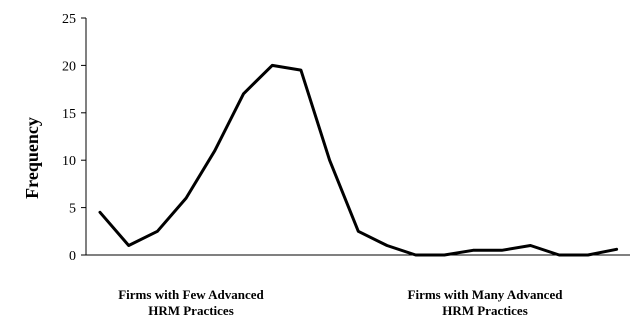 Image resolution: width=631 pixels, height=323 pixels. Describe the element at coordinates (32, 158) in the screenshot. I see `y-axis-label: Frequency` at that location.